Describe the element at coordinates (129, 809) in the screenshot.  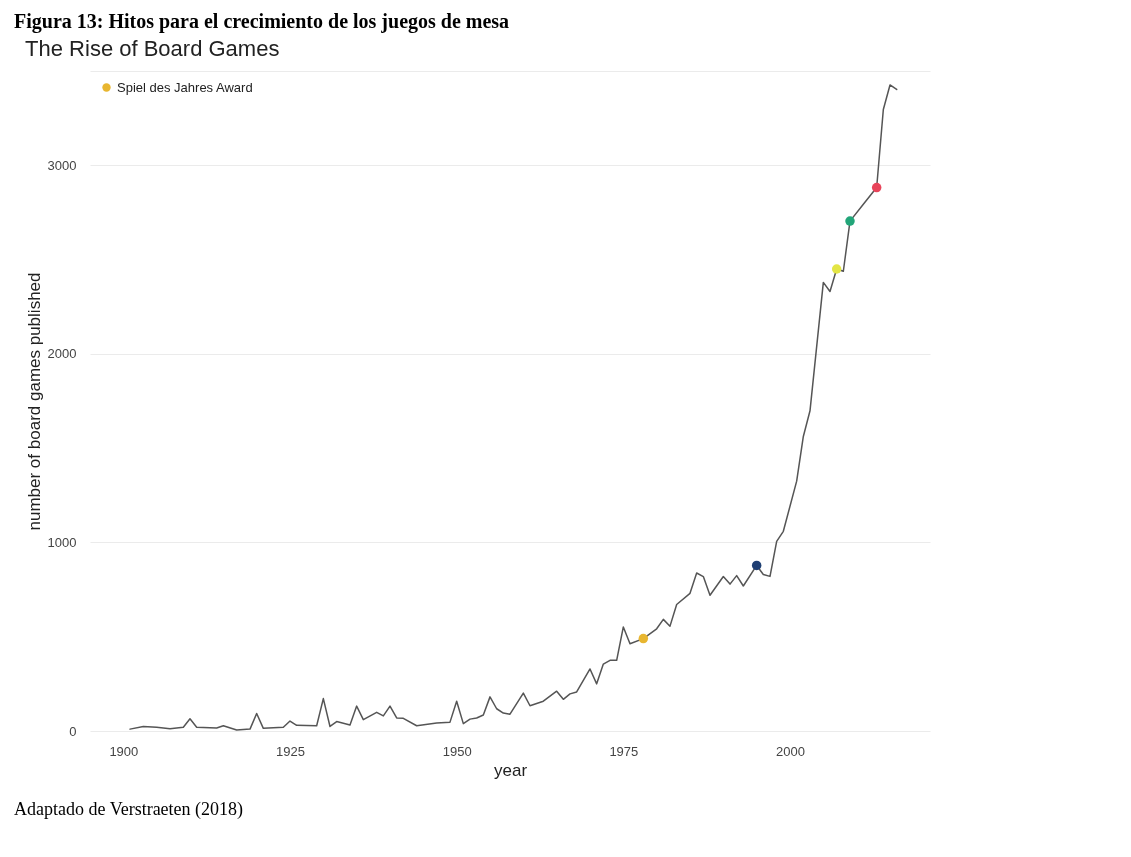
I see `text: Adaptado de Verstraeten (2018)` at that location.